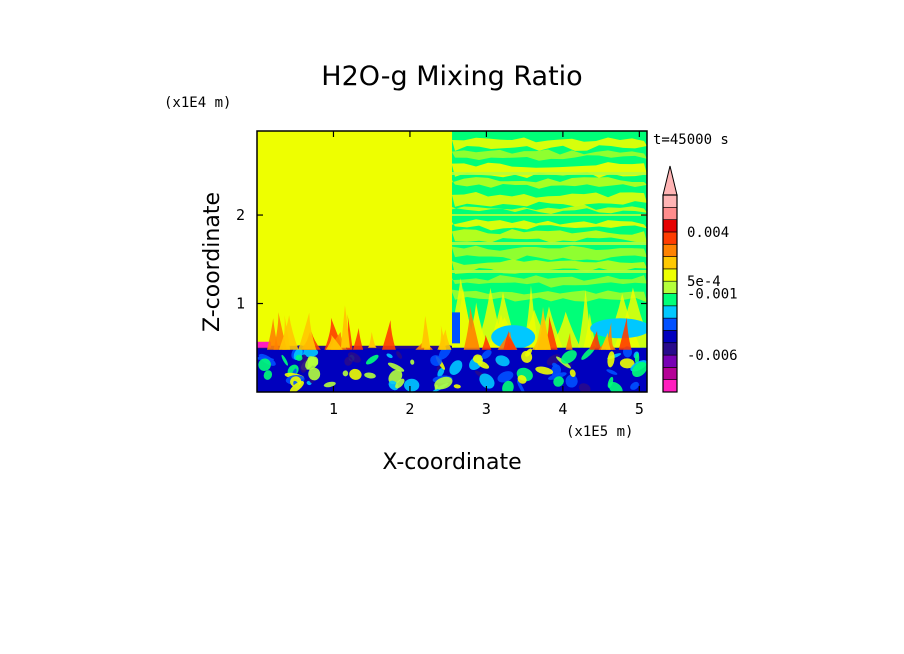 This screenshot has height=654, width=904. Describe the element at coordinates (451, 462) in the screenshot. I see `x-axis-label: X-coordinate` at that location.